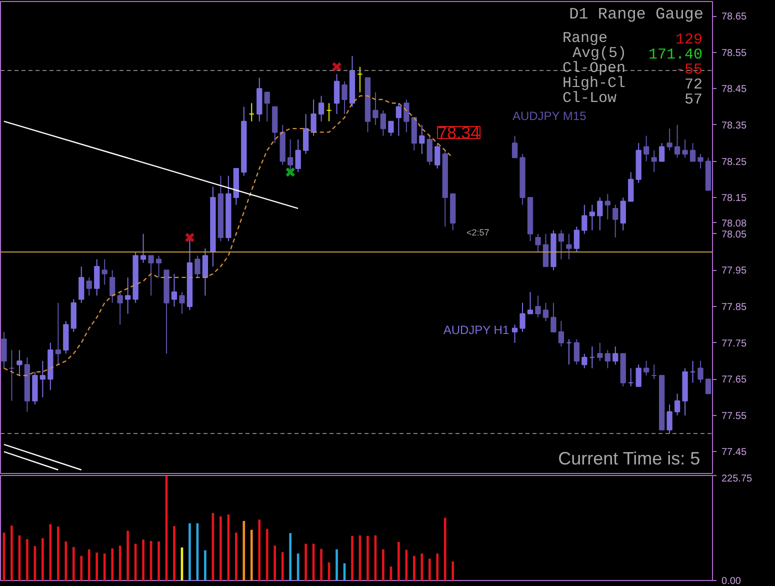  Describe the element at coordinates (734, 198) in the screenshot. I see `y-tick-label: 78.15` at that location.